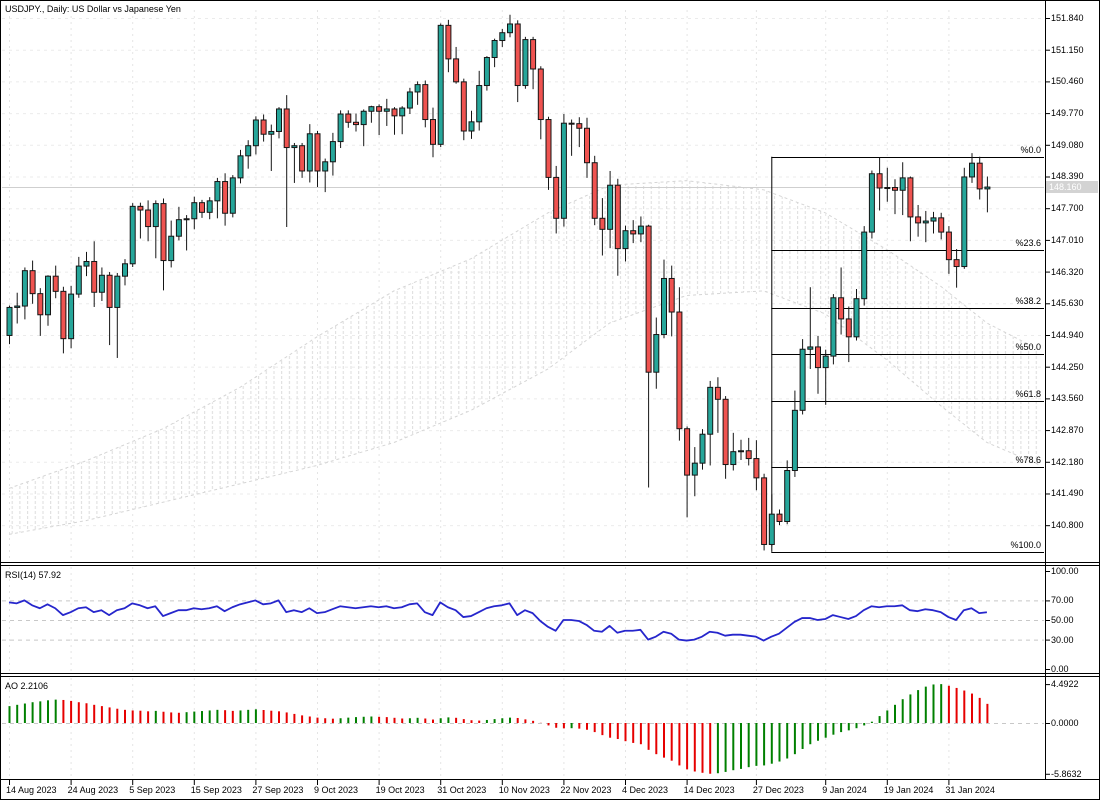 This screenshot has width=1100, height=800. I want to click on ao-axis-label: 0.0000, so click(1065, 723).